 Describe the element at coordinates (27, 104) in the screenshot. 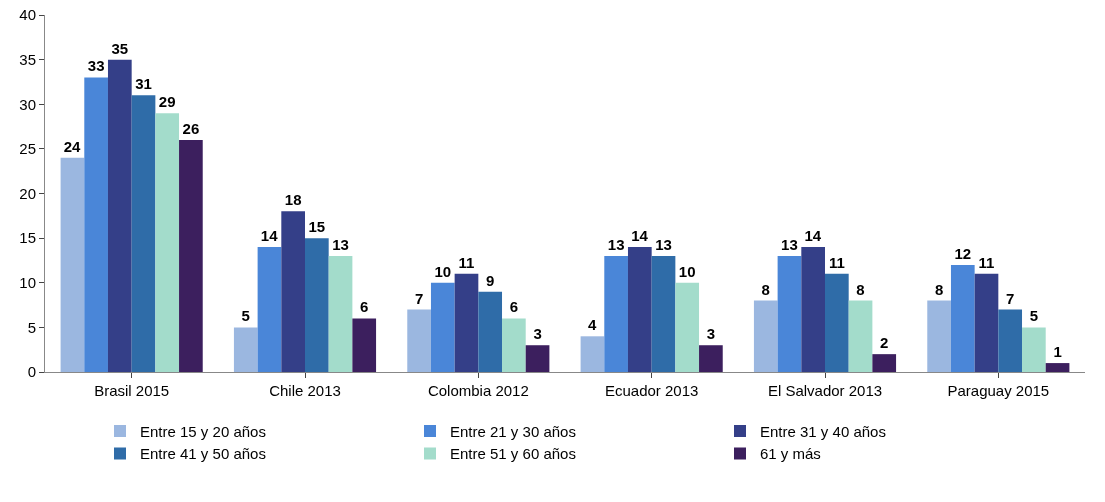

I see `y-tick-label: 30` at that location.